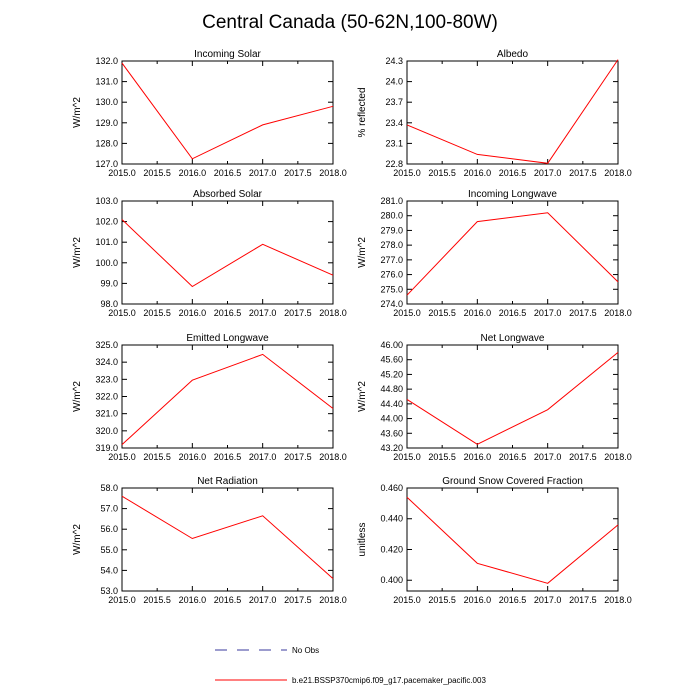 This screenshot has width=700, height=700. I want to click on y-tick-label: 103.0, so click(106, 201).